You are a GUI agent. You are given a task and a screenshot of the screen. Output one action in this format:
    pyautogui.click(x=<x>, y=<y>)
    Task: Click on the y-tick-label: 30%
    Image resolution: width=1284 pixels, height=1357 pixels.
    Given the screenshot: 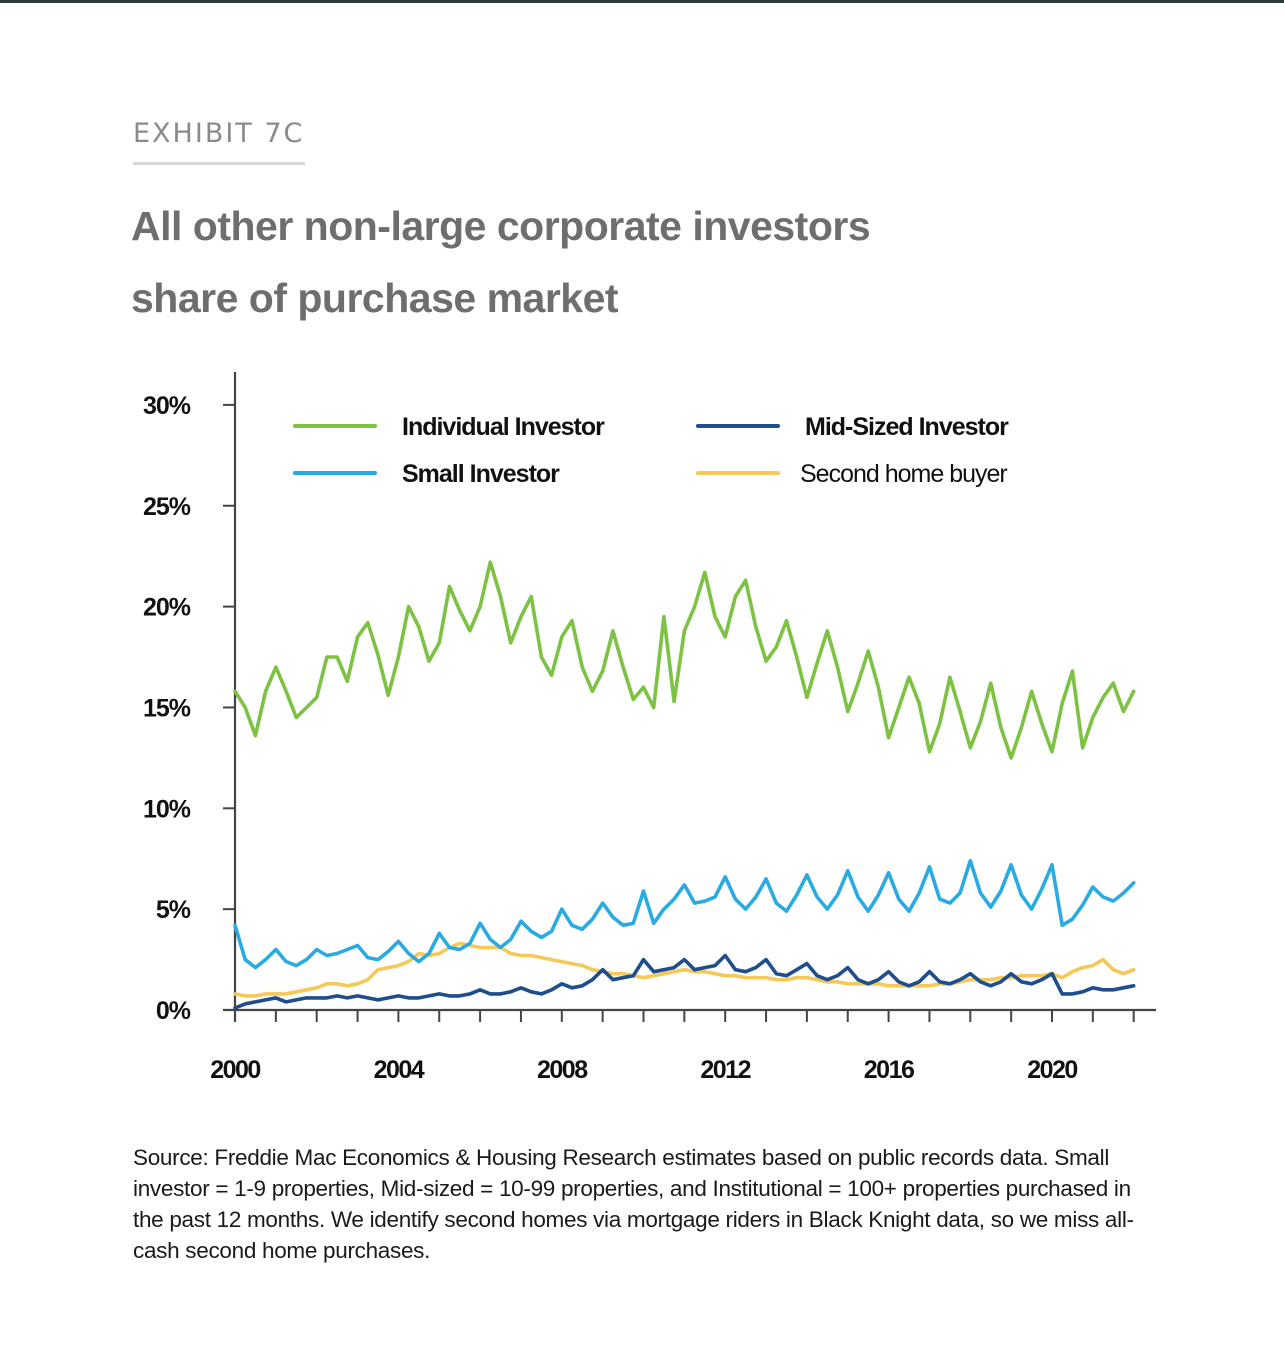 What is the action you would take?
    pyautogui.click(x=167, y=406)
    